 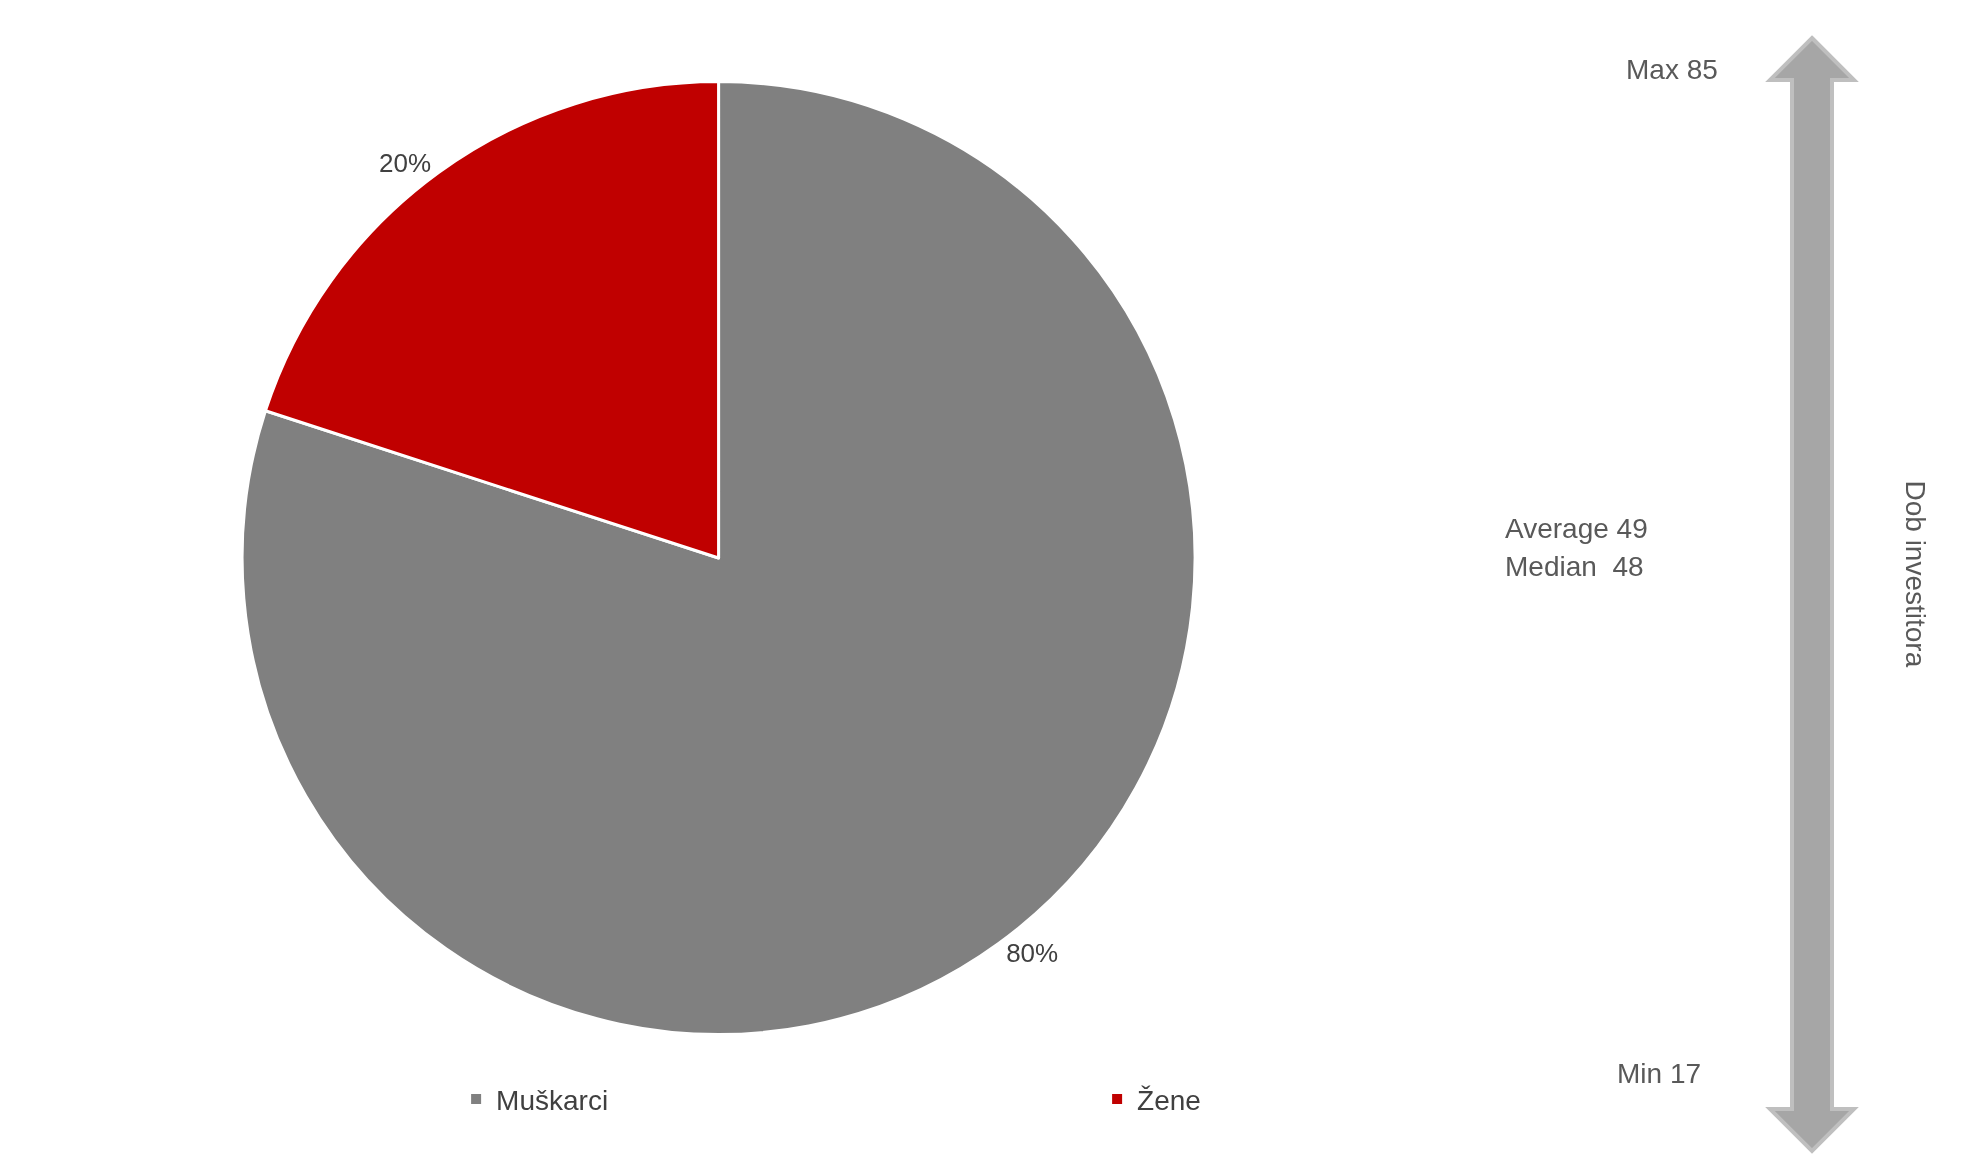 I want to click on legend-label: Žene, so click(x=1169, y=1100).